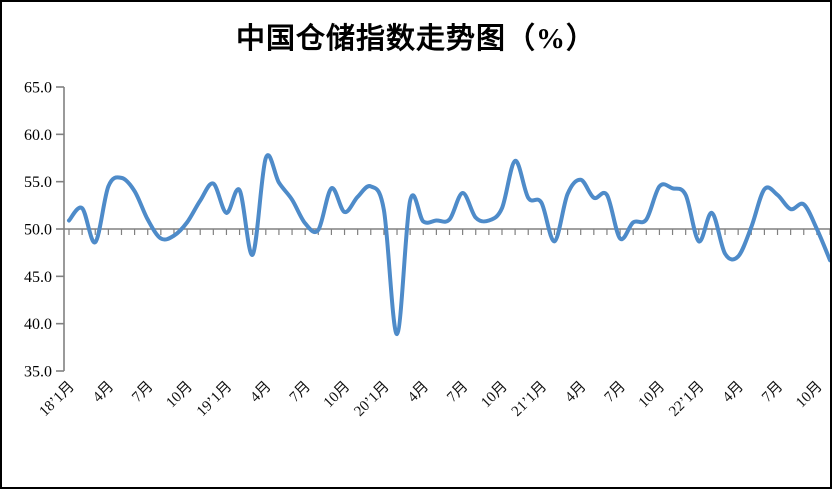 Image resolution: width=832 pixels, height=489 pixels. Describe the element at coordinates (214, 399) in the screenshot. I see `x-tick-label: 19’1月` at that location.